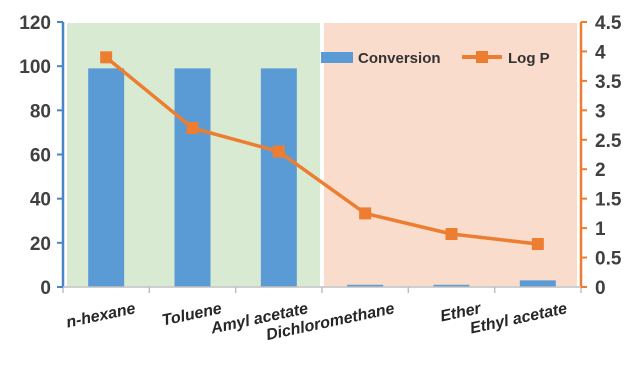  Describe the element at coordinates (35, 67) in the screenshot. I see `left-tick-label: 100` at that location.